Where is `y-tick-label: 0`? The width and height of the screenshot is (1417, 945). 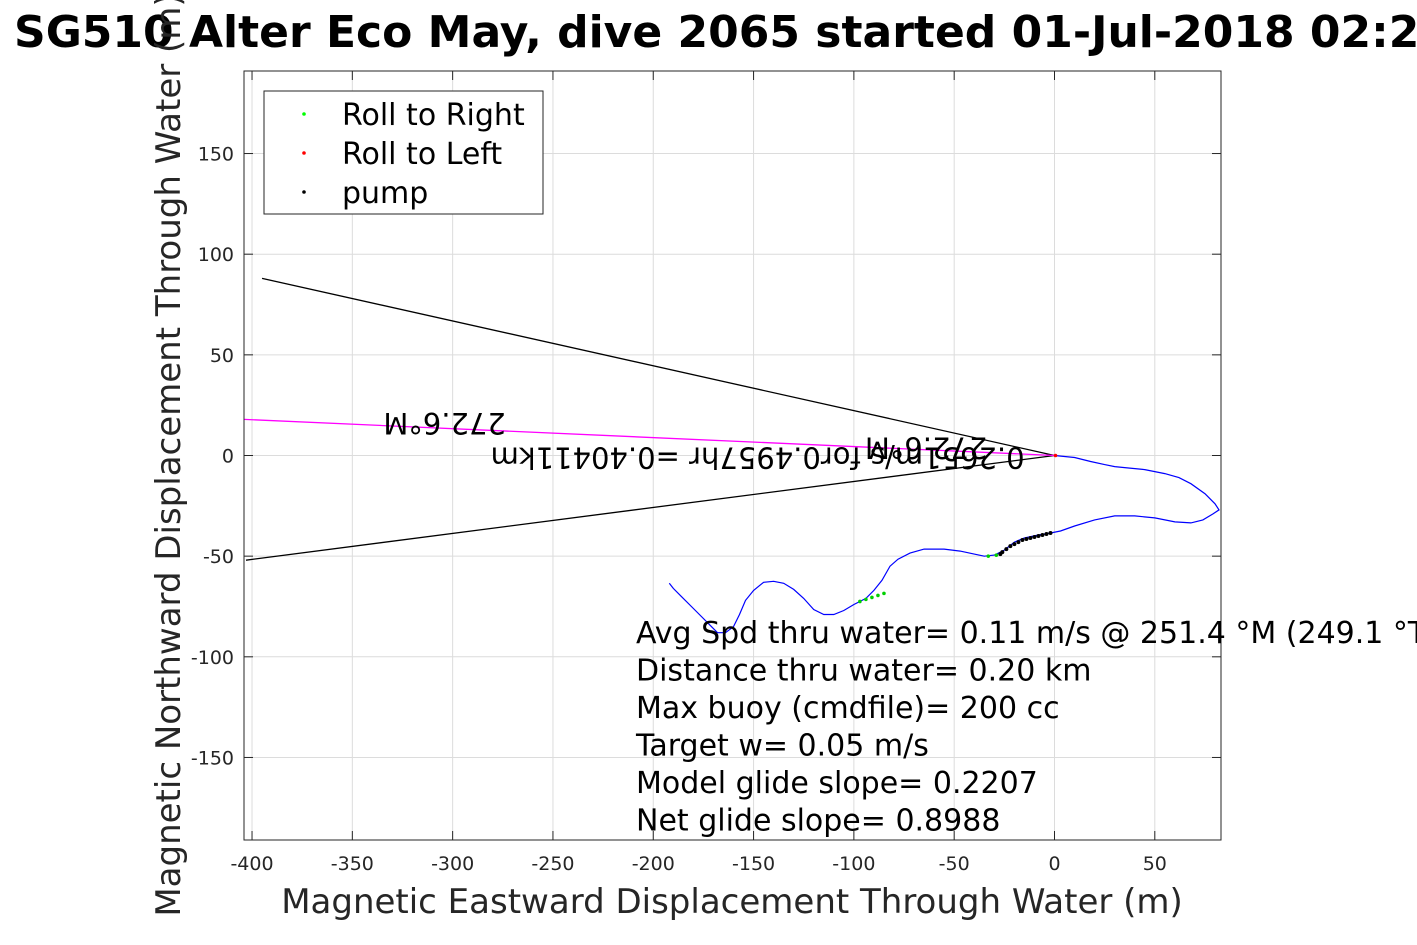
y-tick-label: 0 is located at coordinates (228, 457).